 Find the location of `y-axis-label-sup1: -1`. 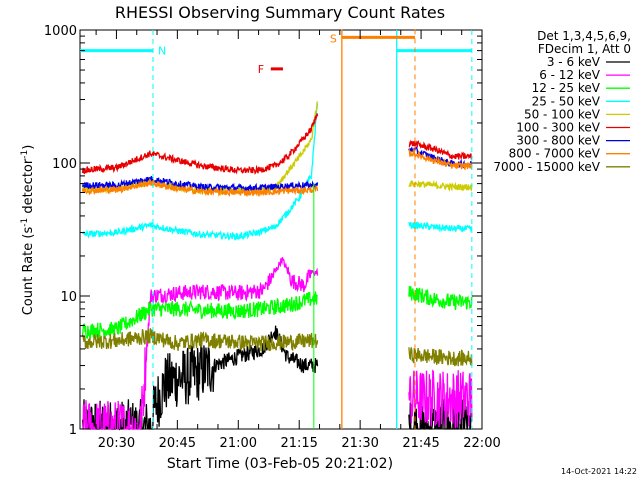

y-axis-label-sup1: -1 is located at coordinates (25, 222).